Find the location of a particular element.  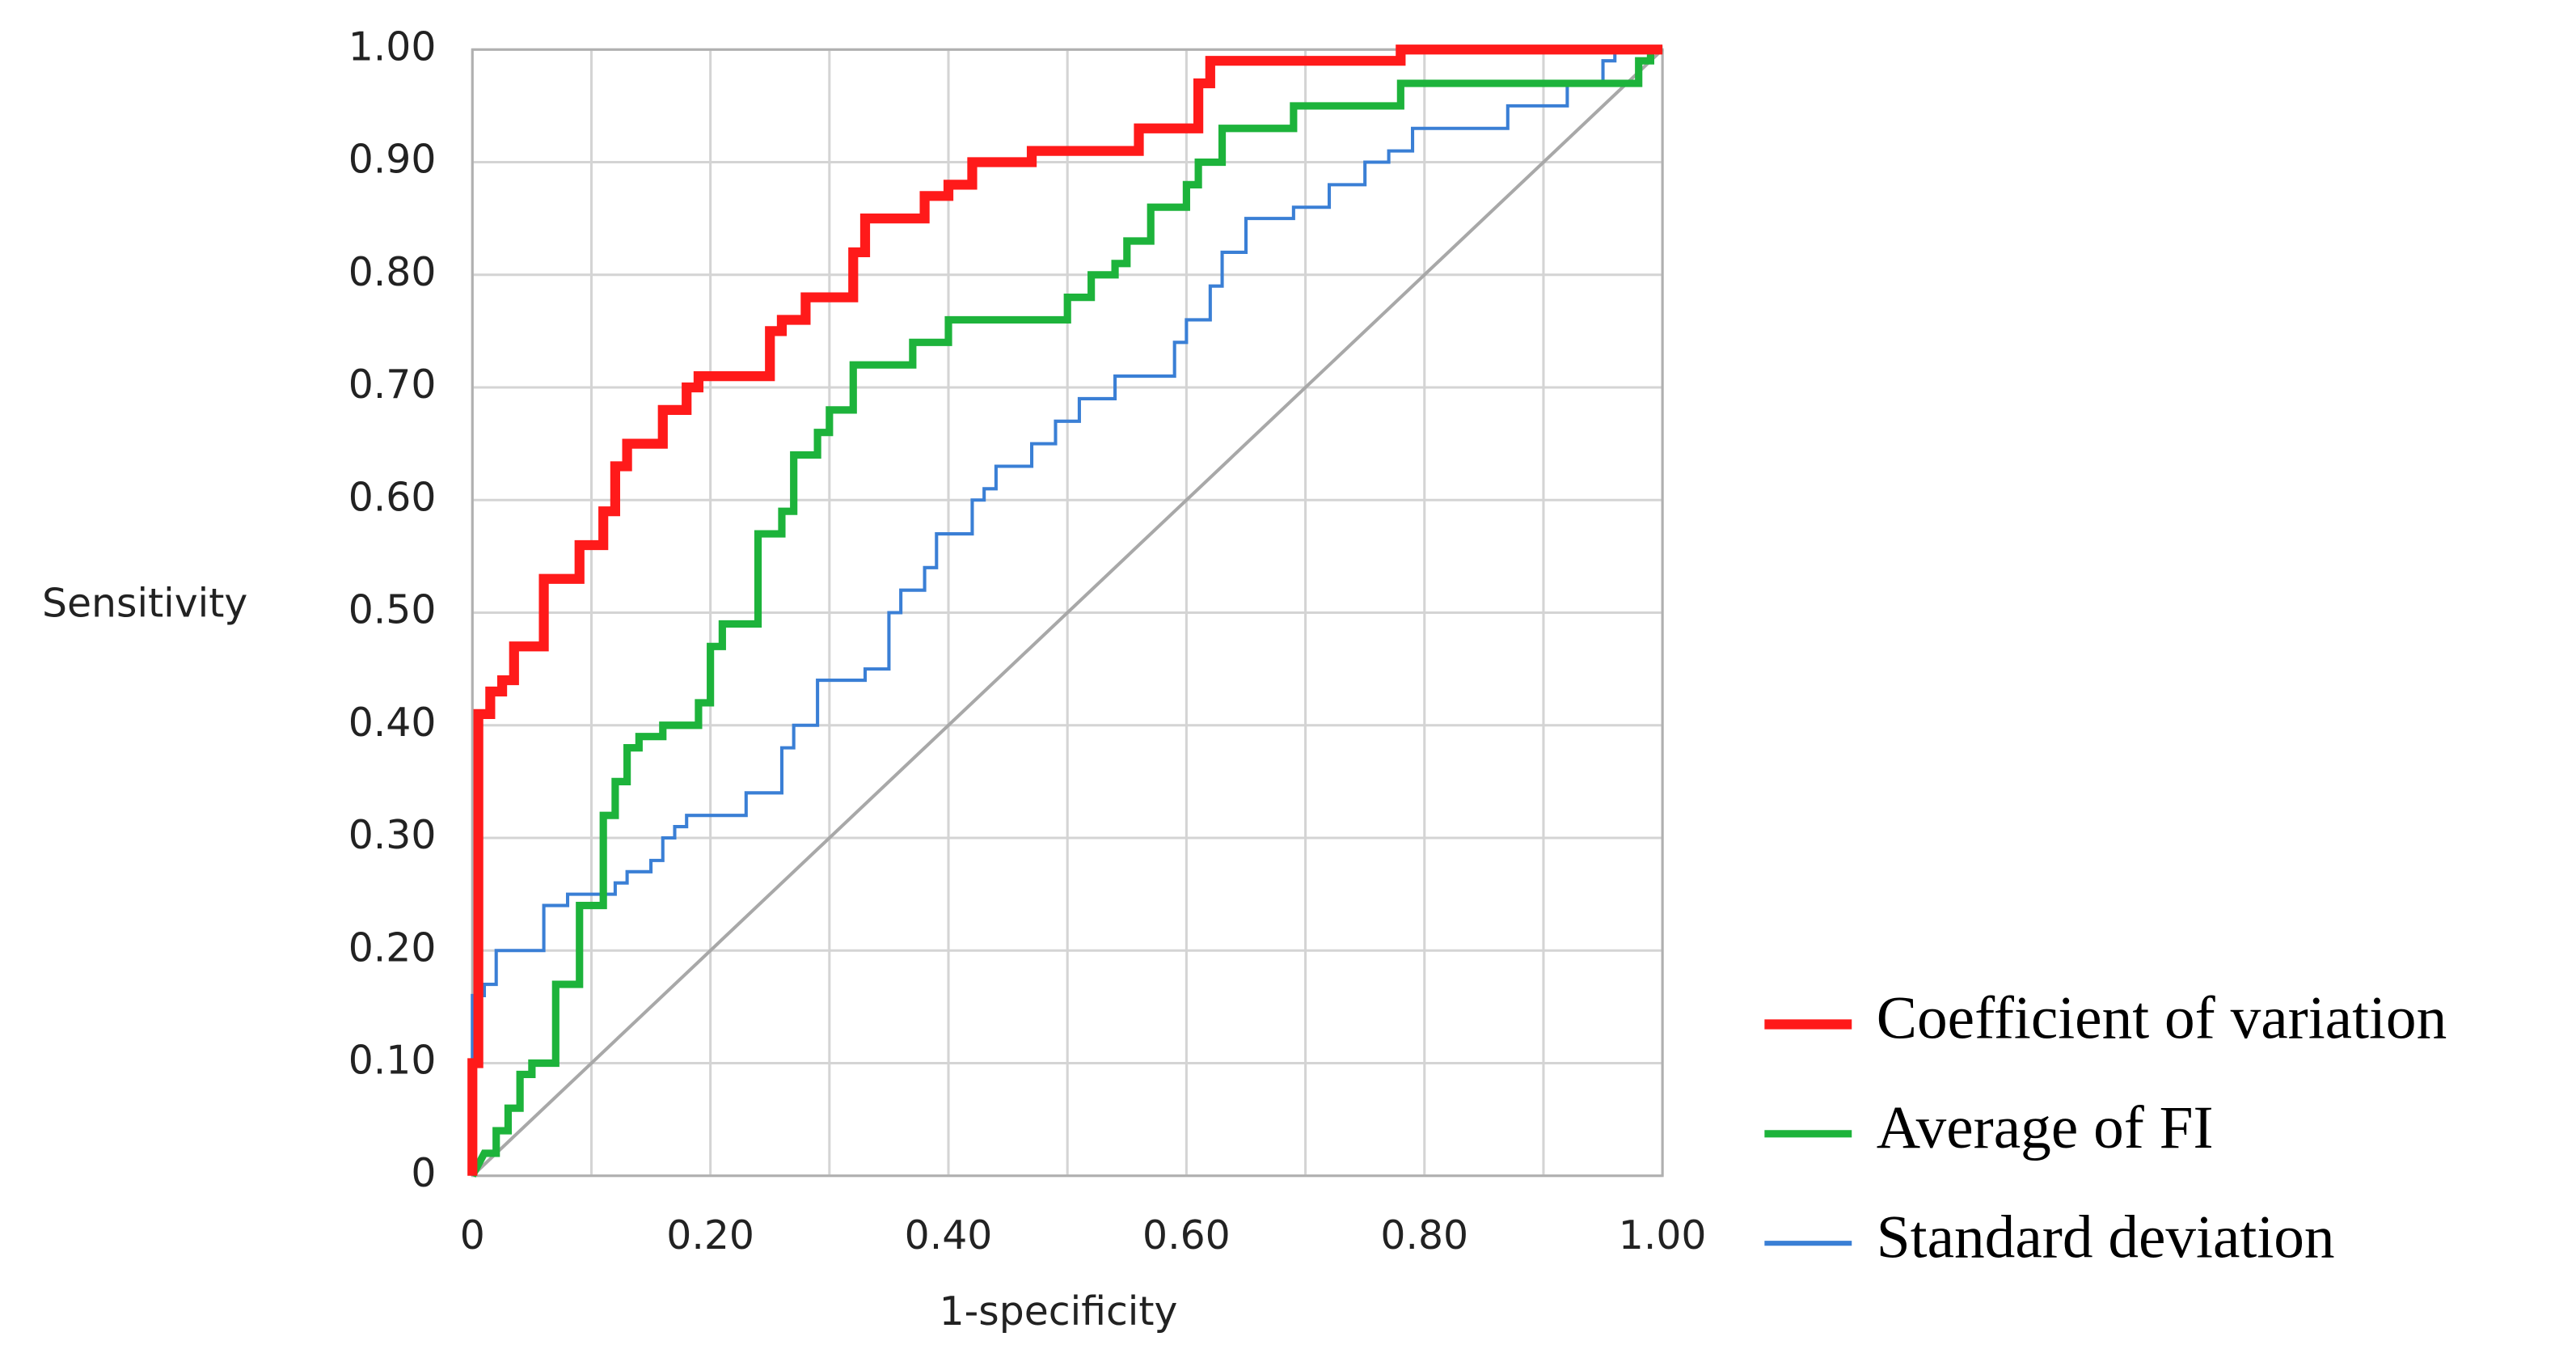

y-tick-label: 0.70 is located at coordinates (392, 385).